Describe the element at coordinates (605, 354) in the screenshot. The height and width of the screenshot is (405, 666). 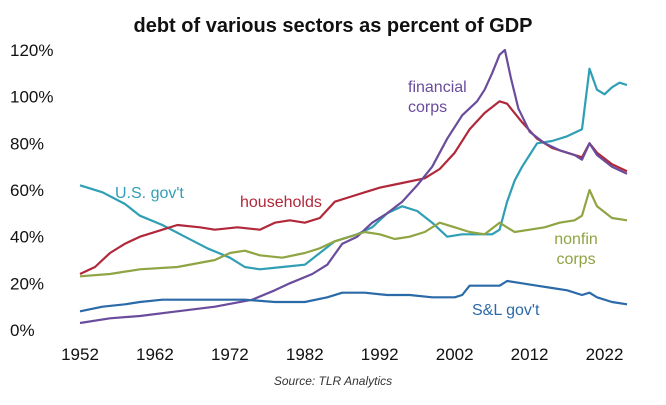
I see `x-tick-label: 2022` at that location.